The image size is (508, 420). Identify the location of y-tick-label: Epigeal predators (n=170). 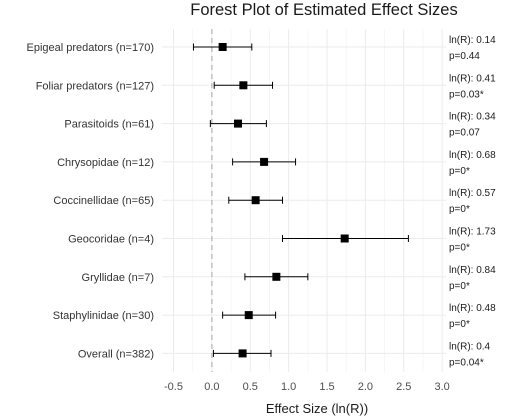
(91, 48).